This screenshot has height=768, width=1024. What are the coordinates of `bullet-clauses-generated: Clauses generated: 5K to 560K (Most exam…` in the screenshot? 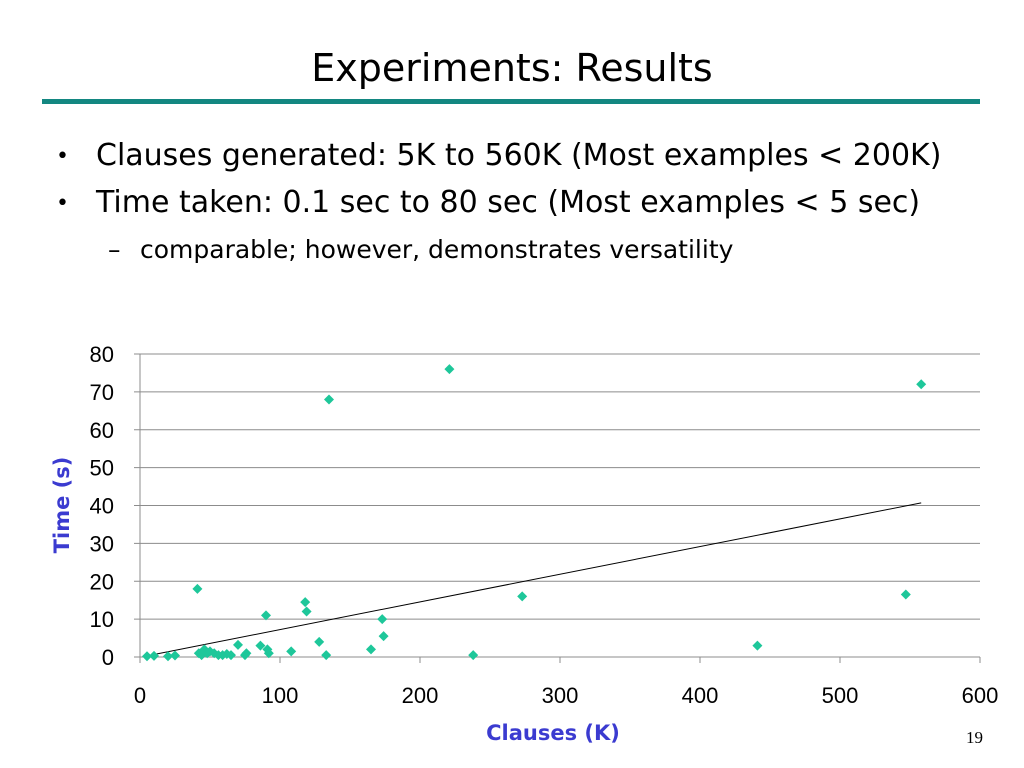 It's located at (519, 155).